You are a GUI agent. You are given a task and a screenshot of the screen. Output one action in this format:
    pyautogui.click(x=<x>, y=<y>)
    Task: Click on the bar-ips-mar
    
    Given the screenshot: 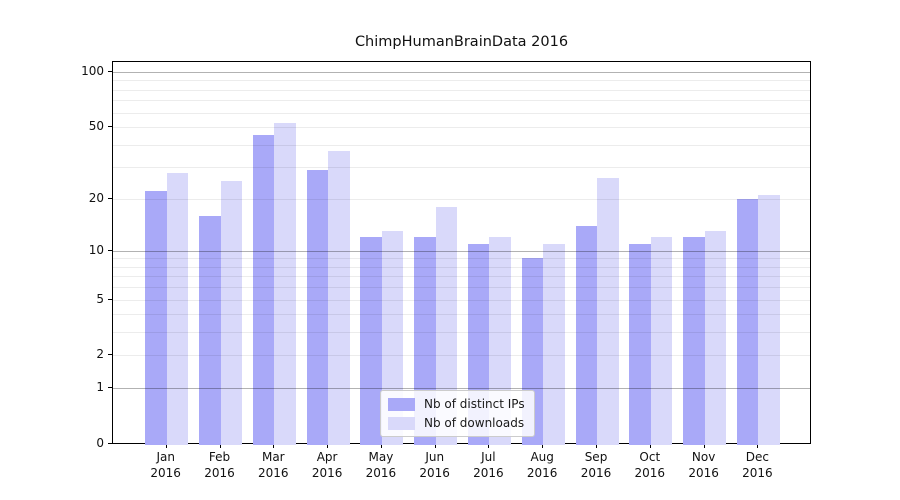 What is the action you would take?
    pyautogui.click(x=263, y=290)
    